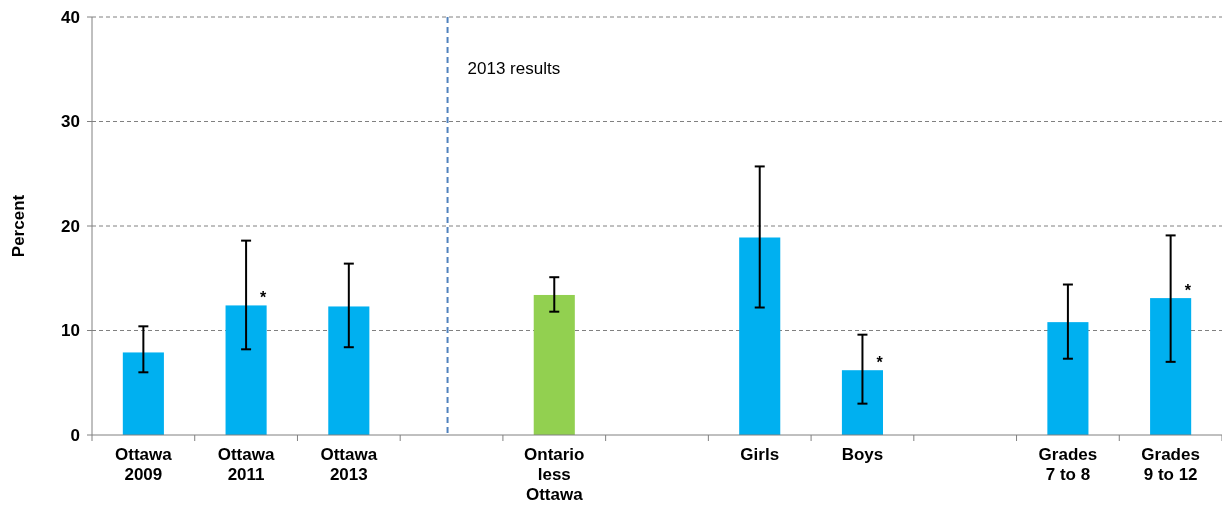  Describe the element at coordinates (1068, 464) in the screenshot. I see `x-tick-label: Grades 7 to 8` at that location.